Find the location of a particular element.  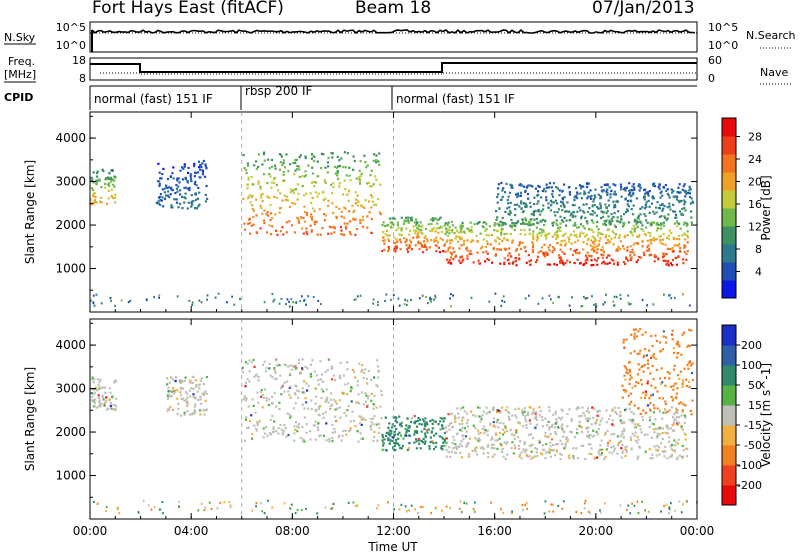

nave-tick-bottom: 0 is located at coordinates (711, 78).